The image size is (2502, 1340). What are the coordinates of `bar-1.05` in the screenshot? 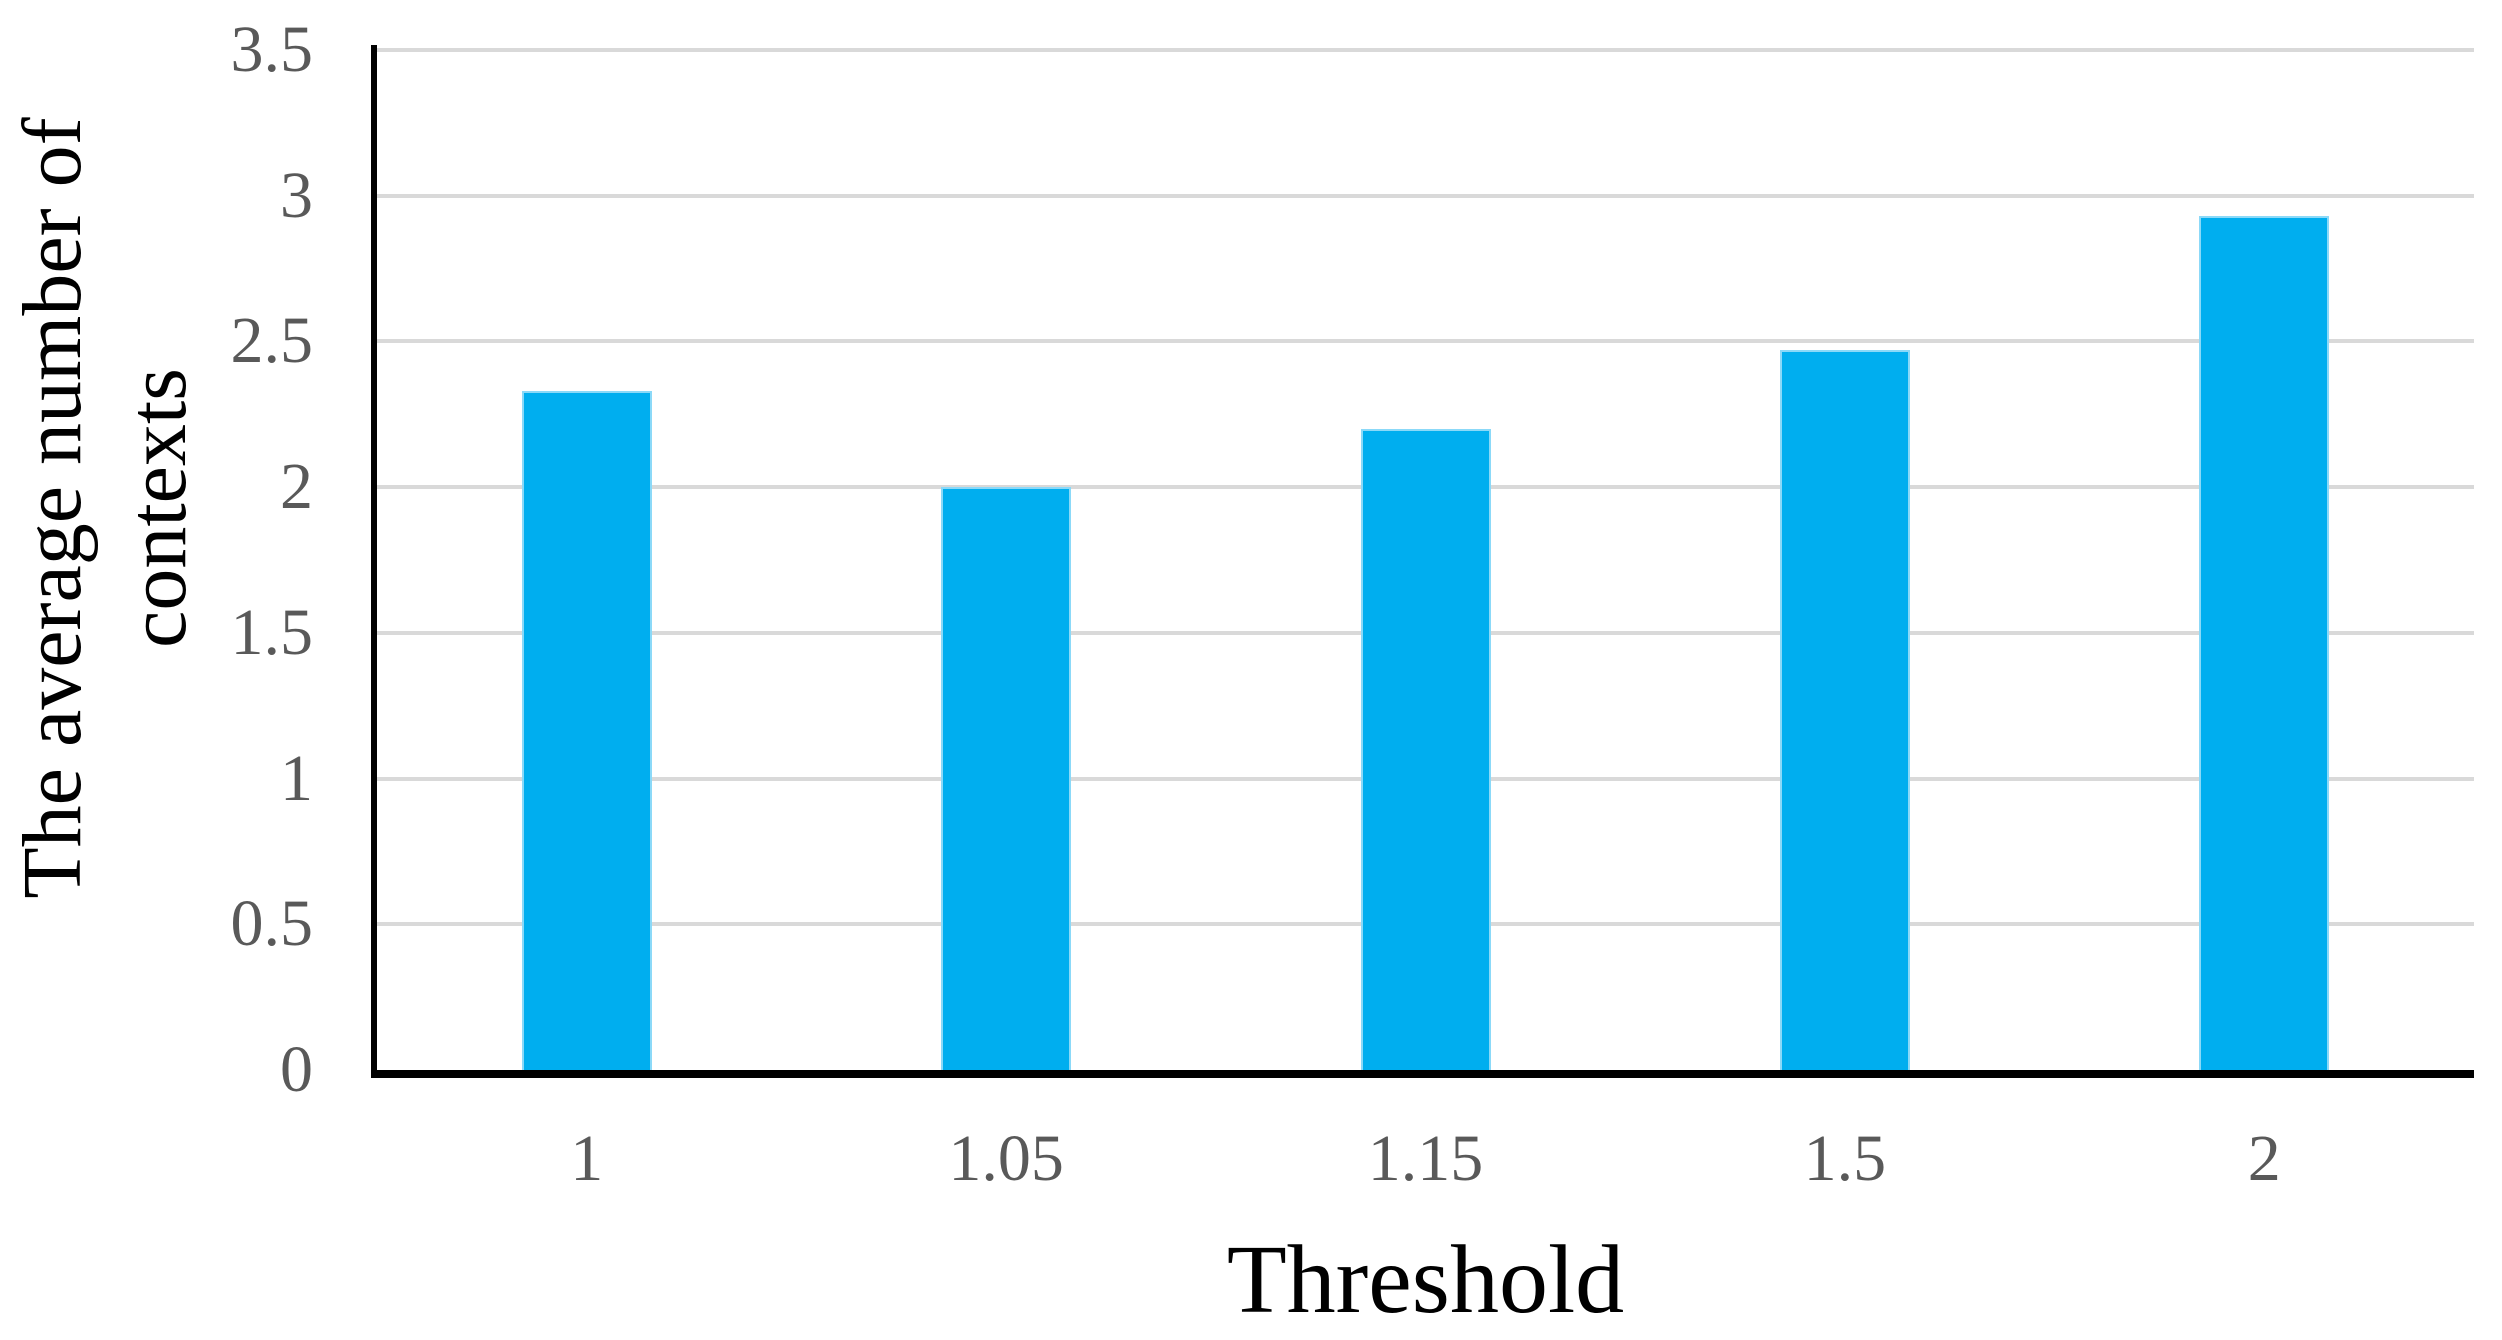 It's located at (1006, 778).